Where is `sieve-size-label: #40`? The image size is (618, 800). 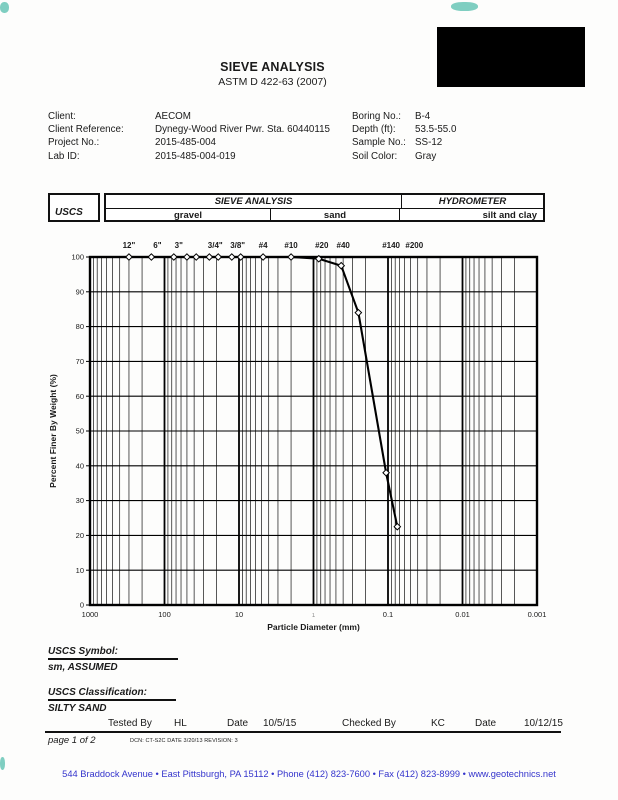 sieve-size-label: #40 is located at coordinates (344, 245).